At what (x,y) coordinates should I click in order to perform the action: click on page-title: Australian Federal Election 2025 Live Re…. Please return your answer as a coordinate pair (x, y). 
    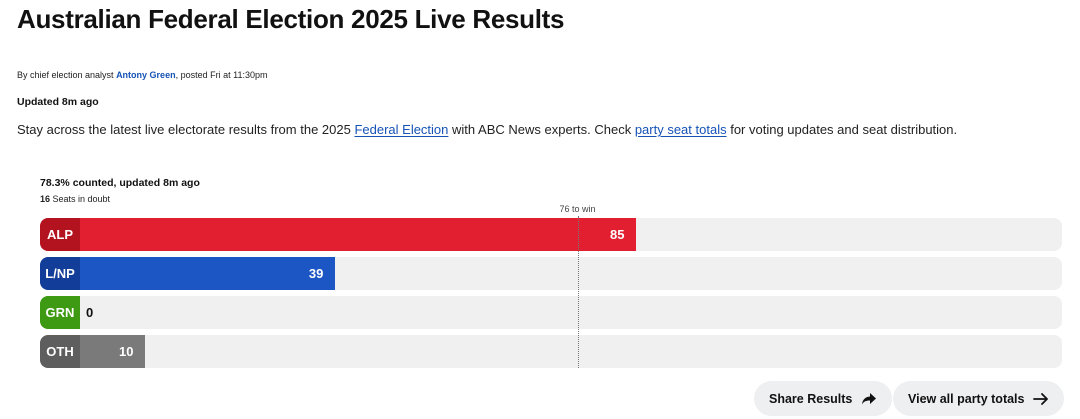
    Looking at the image, I should click on (291, 19).